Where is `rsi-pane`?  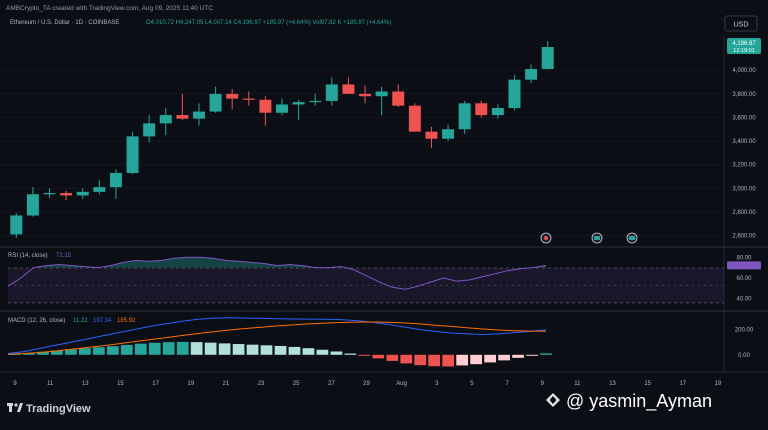 rsi-pane is located at coordinates (277, 273).